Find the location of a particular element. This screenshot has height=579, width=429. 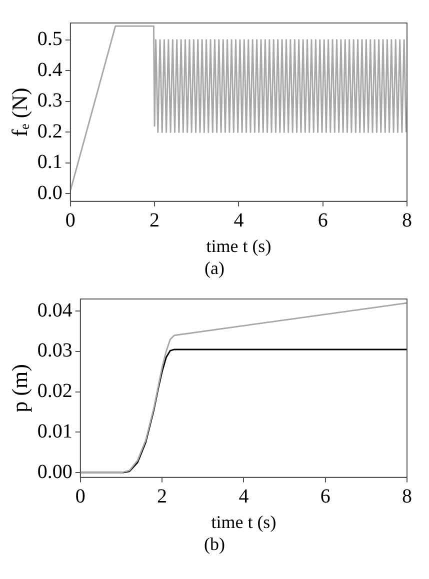

text: (b) is located at coordinates (214, 545).